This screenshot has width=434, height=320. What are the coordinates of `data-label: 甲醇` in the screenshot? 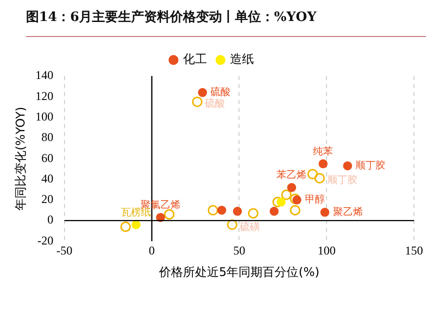 It's located at (314, 199).